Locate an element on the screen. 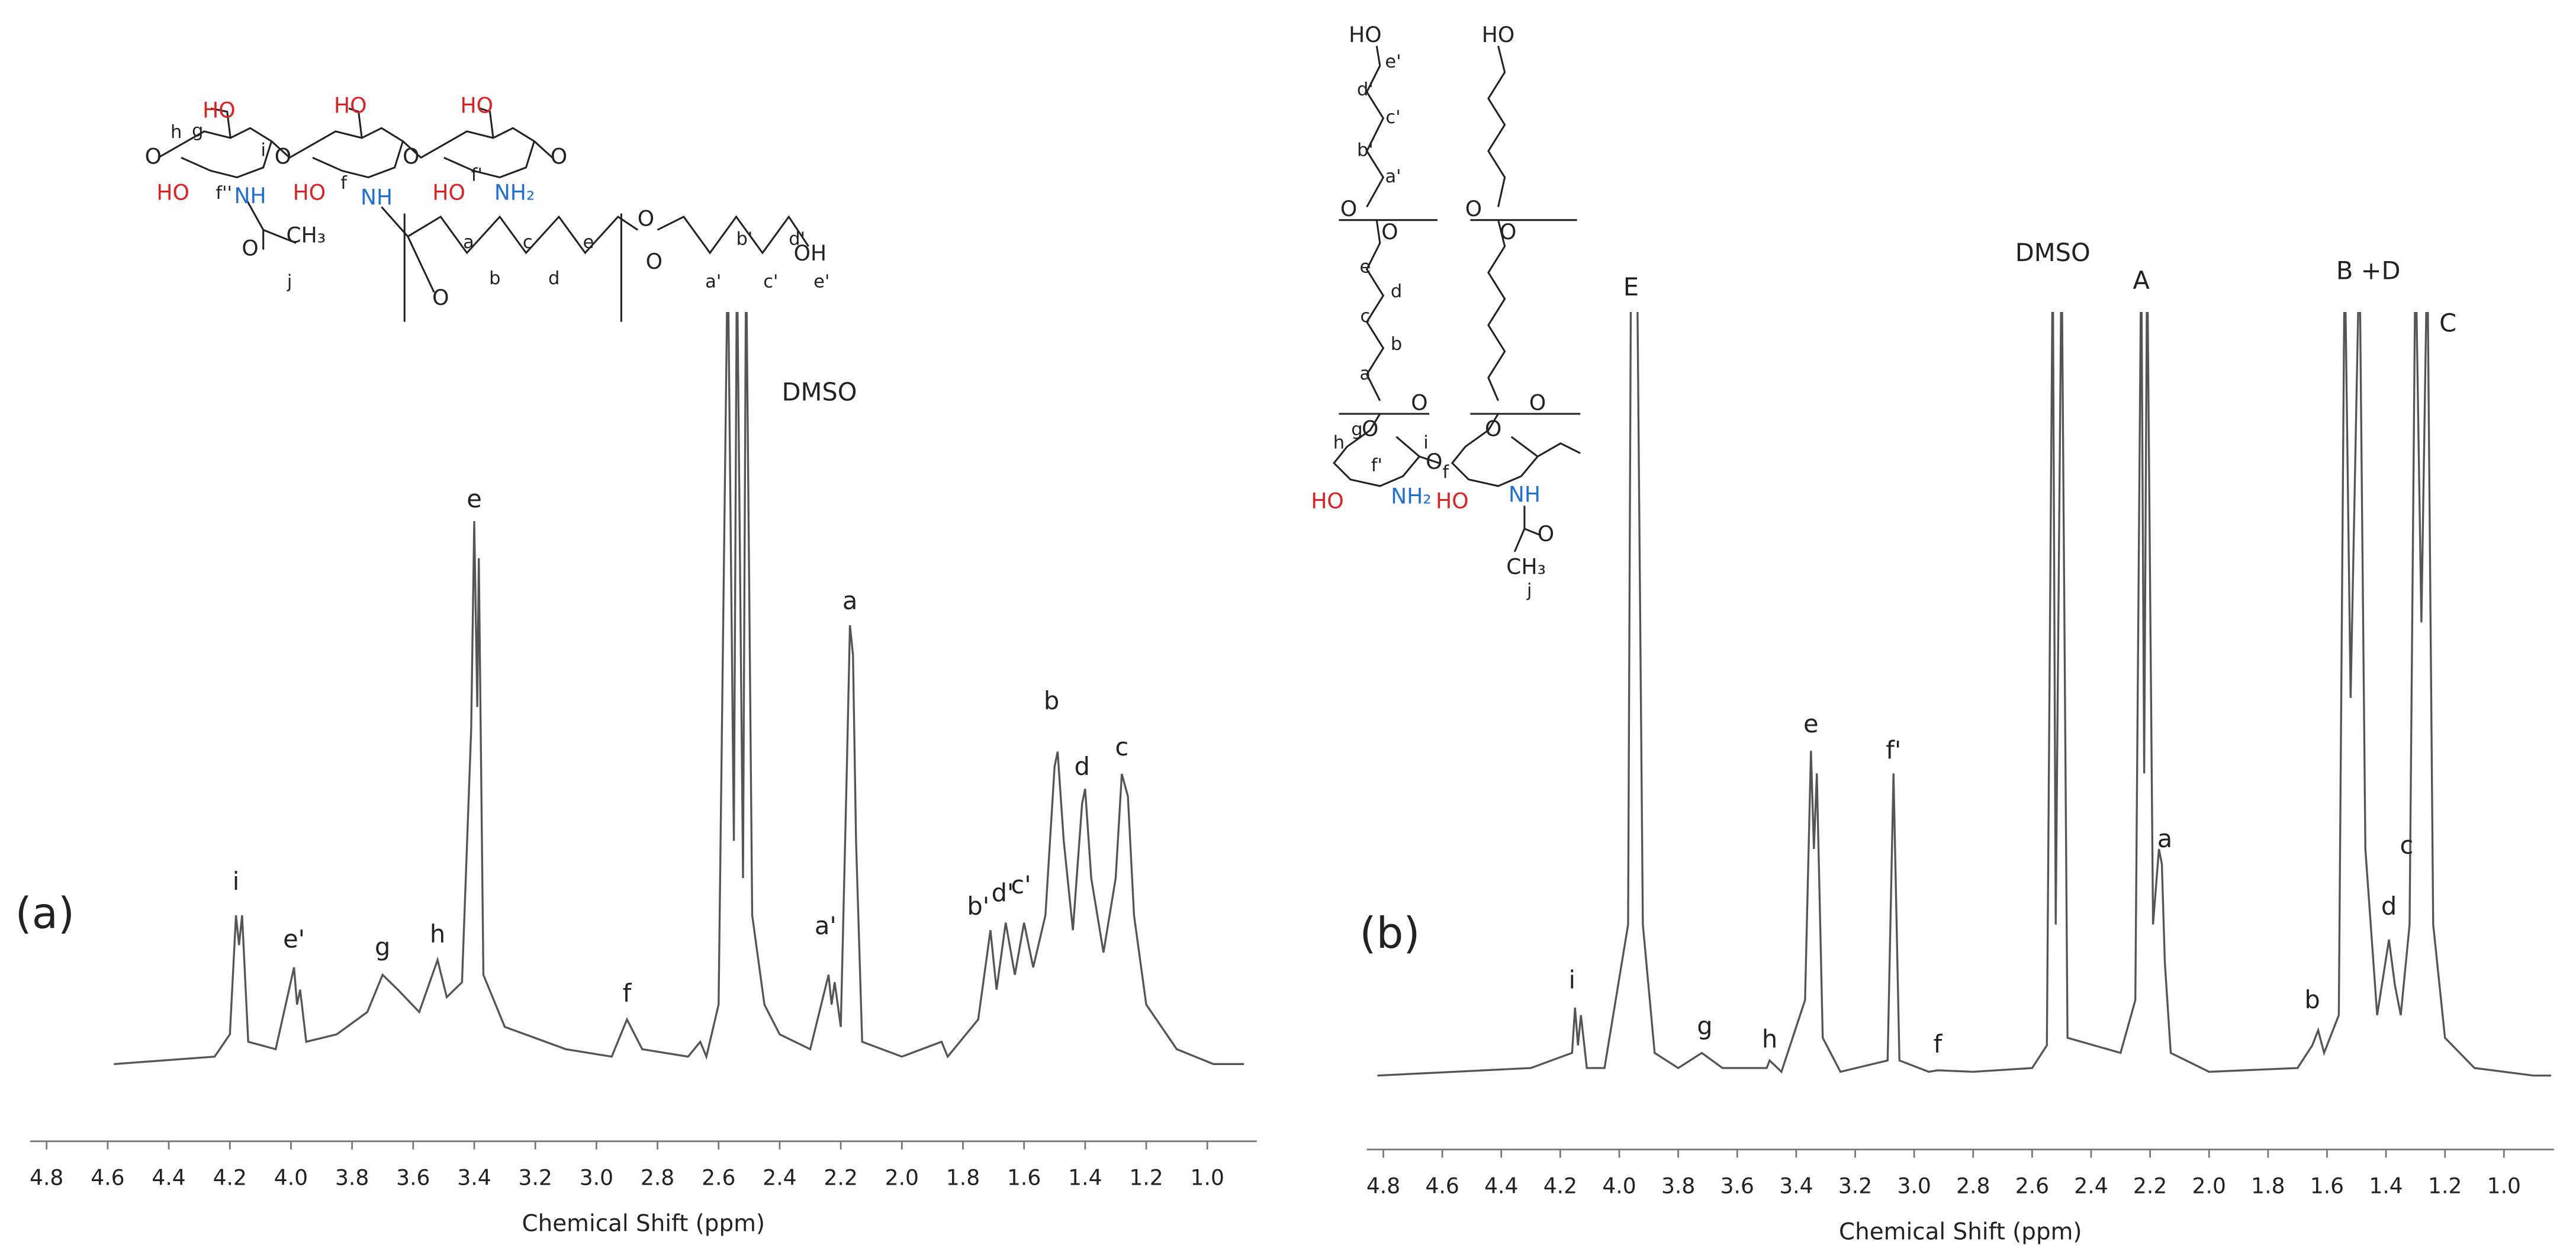 The height and width of the screenshot is (1248, 2576). peak-label: h is located at coordinates (438, 933).